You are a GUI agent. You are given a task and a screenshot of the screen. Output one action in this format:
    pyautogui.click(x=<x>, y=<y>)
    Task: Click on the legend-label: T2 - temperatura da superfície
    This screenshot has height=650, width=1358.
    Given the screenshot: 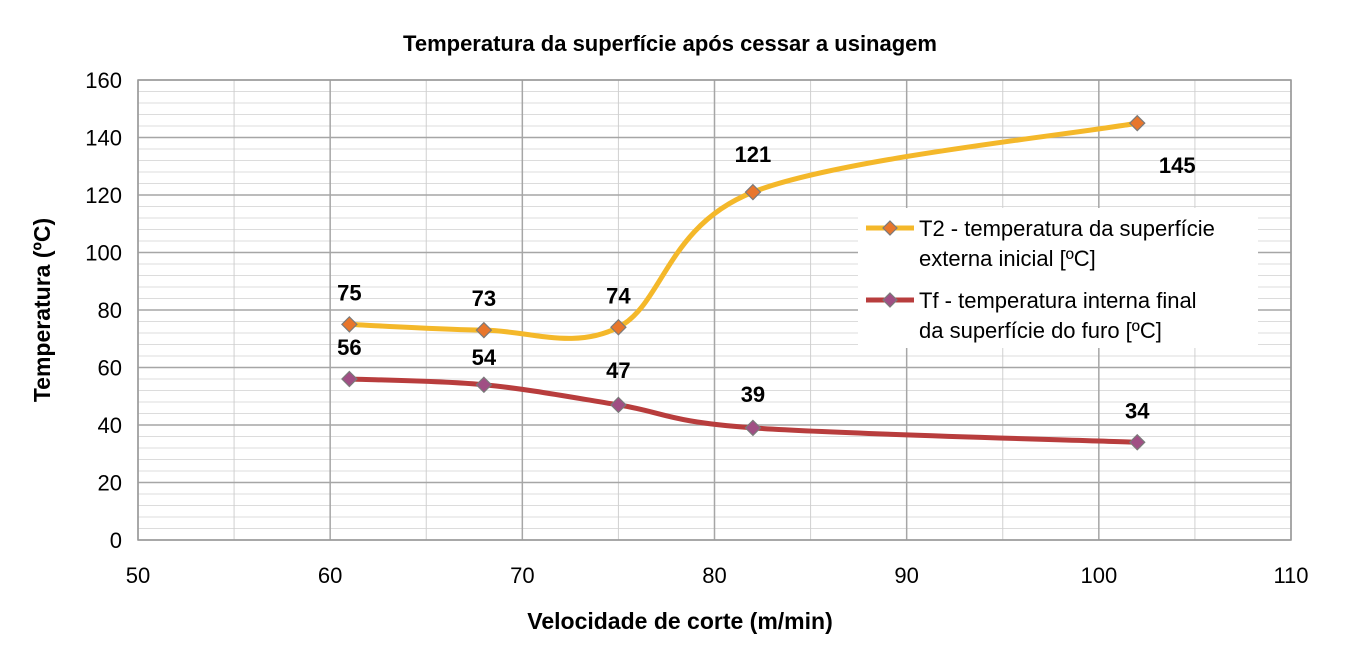 What is the action you would take?
    pyautogui.click(x=1067, y=228)
    